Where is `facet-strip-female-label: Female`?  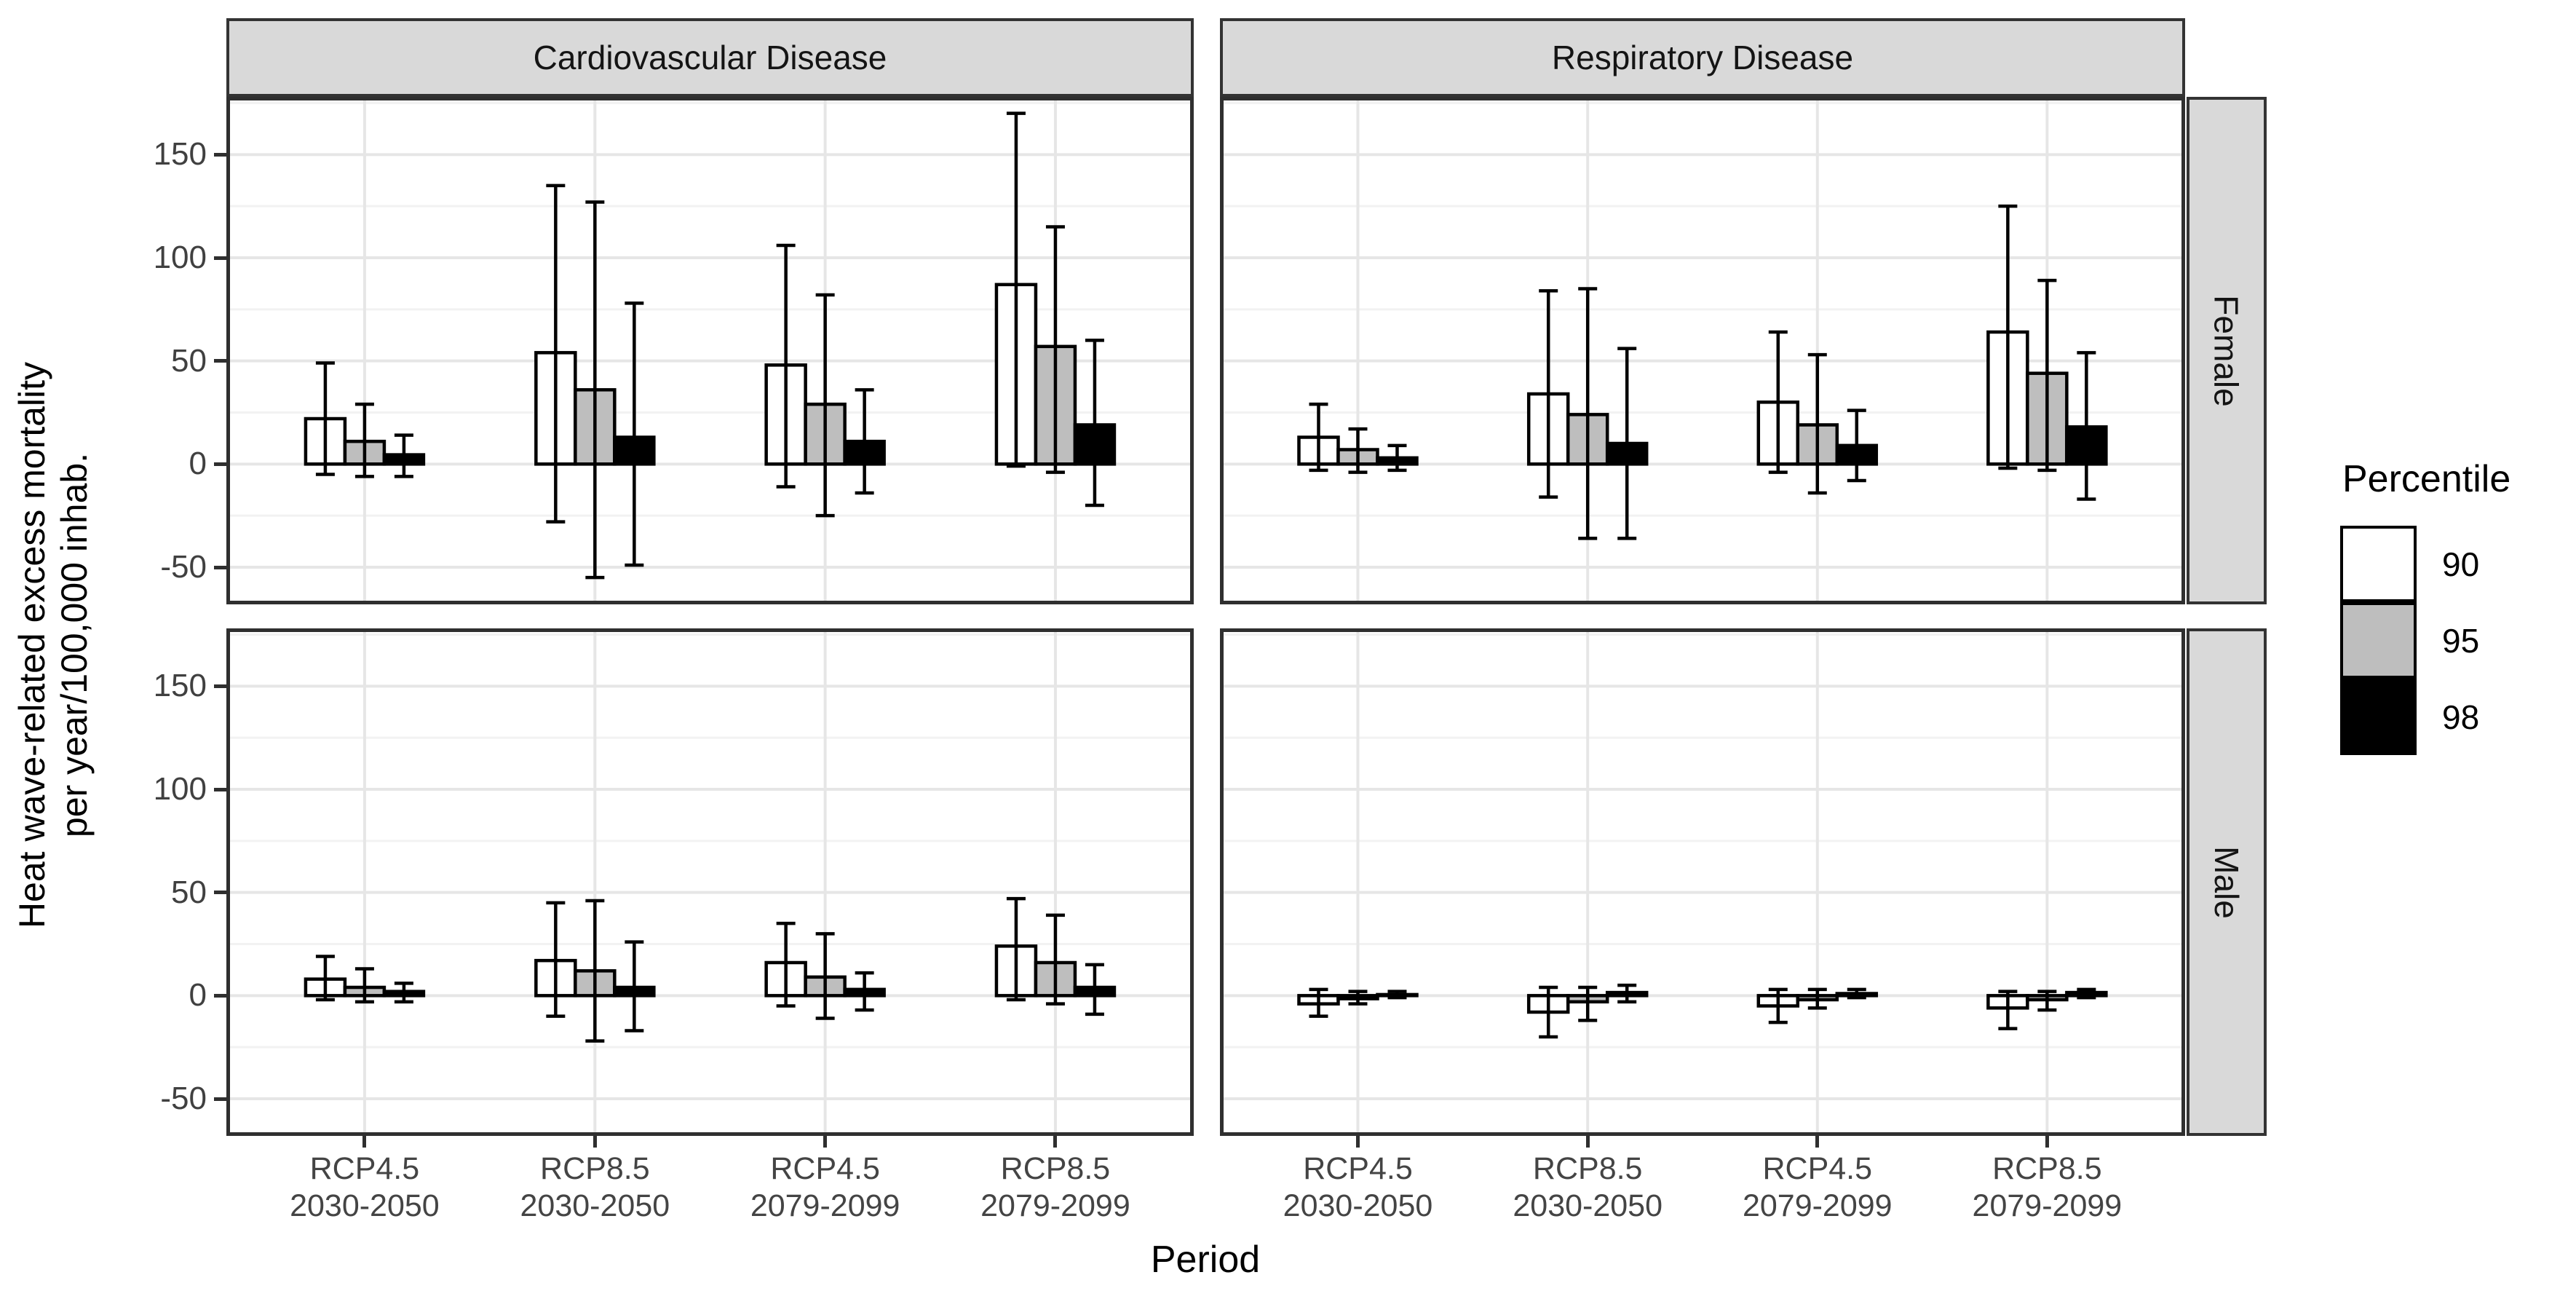
facet-strip-female-label: Female is located at coordinates (2227, 350).